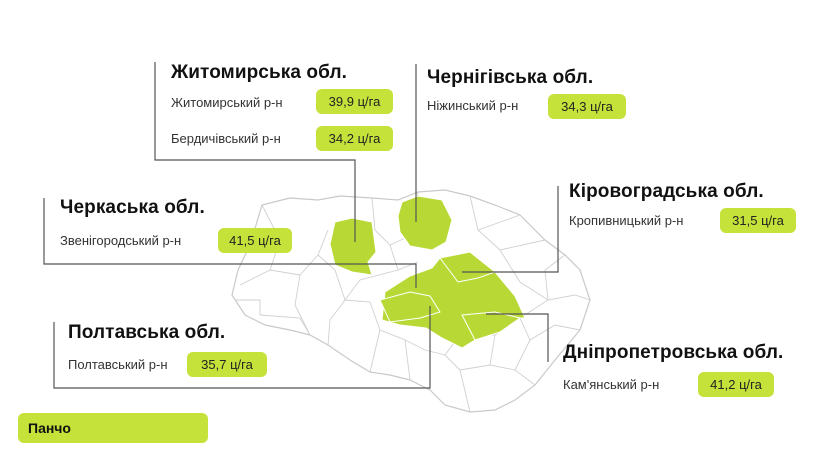 The width and height of the screenshot is (819, 459). I want to click on brand-label: Панчо, so click(49, 428).